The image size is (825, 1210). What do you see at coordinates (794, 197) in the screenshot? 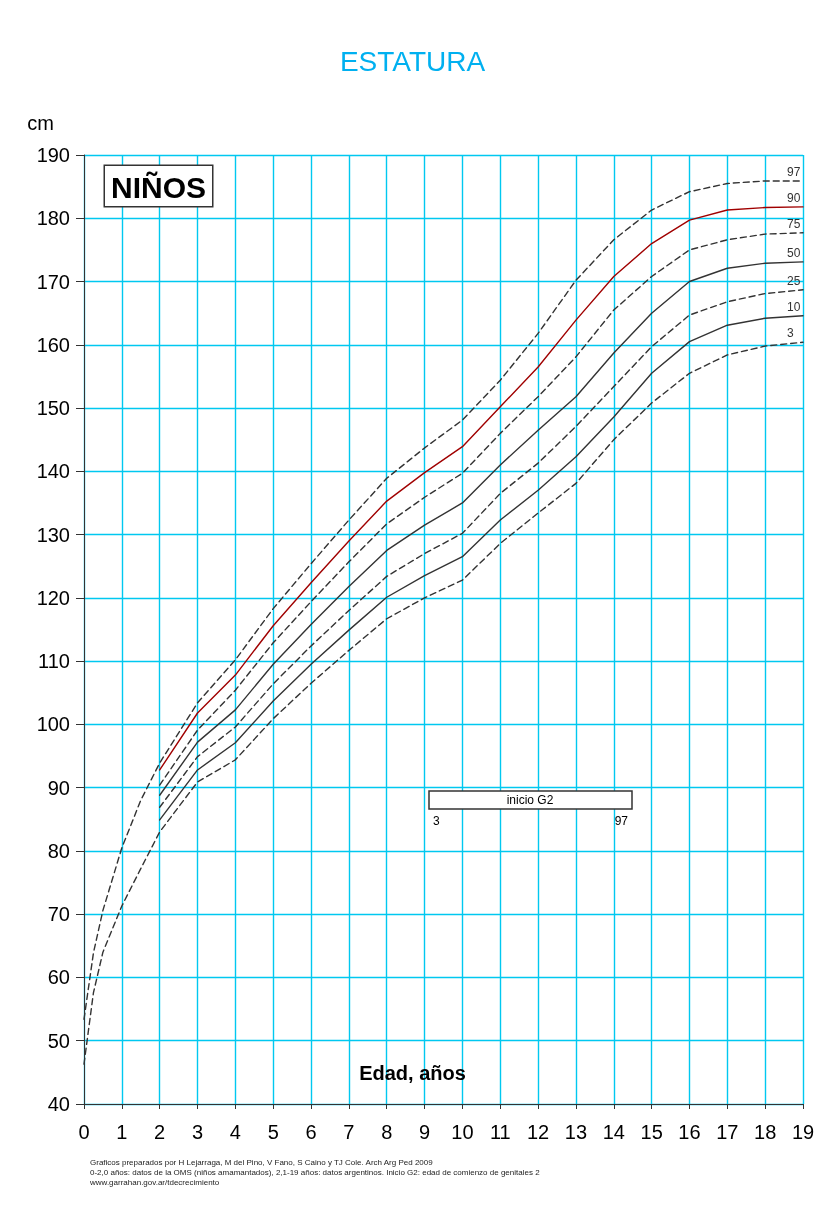
I see `series-label: 90` at bounding box center [794, 197].